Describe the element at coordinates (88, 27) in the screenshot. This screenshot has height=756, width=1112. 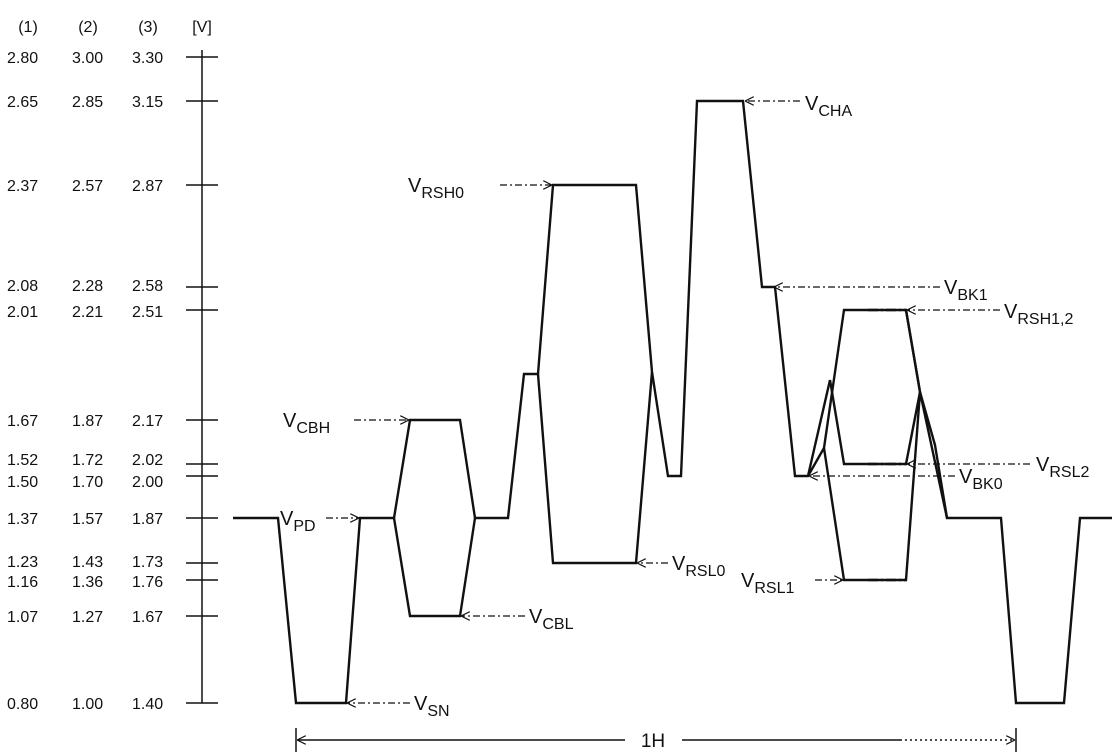
I see `column-header-2: (2)` at that location.